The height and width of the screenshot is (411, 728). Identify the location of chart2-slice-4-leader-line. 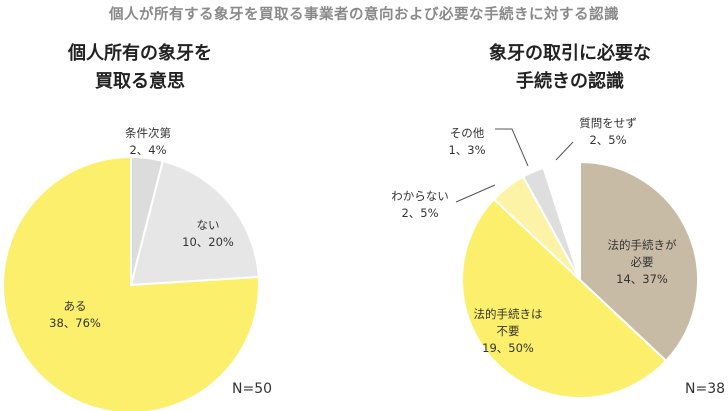
(512, 147).